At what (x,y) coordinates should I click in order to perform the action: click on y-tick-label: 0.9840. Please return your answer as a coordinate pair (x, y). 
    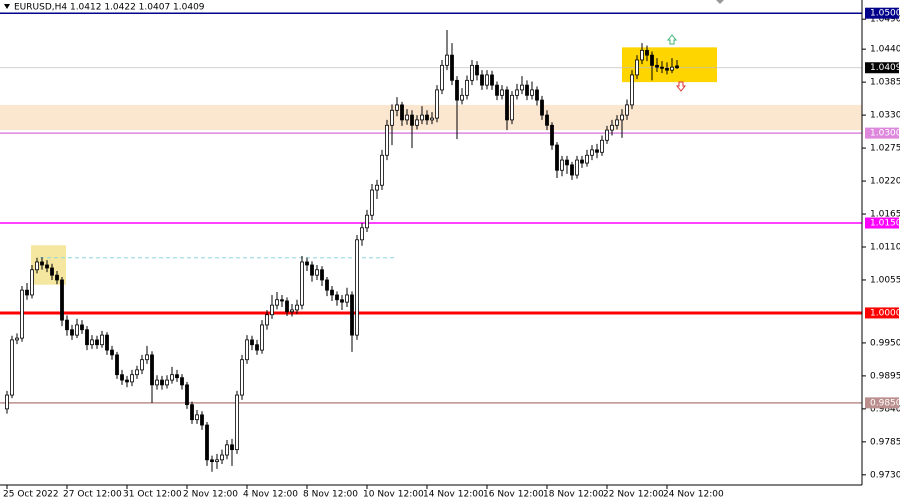
    Looking at the image, I should click on (885, 409).